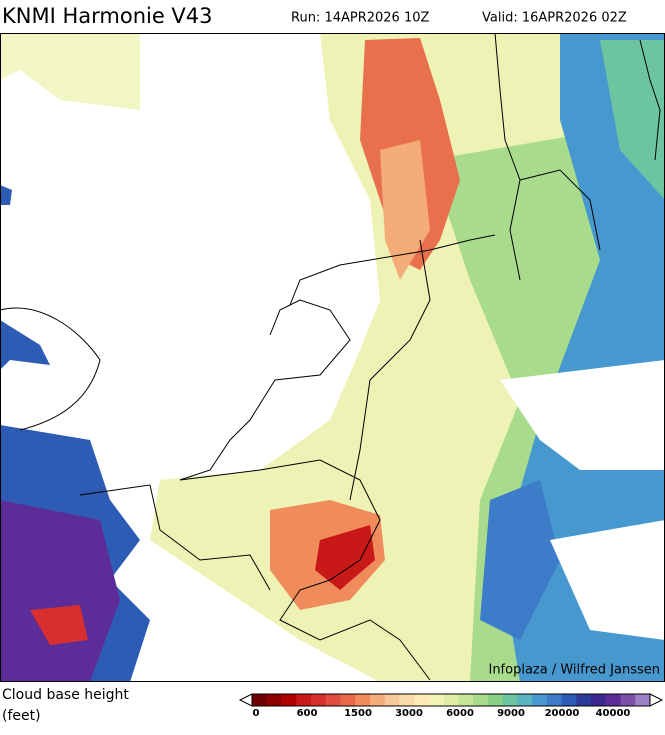 The width and height of the screenshot is (665, 735). Describe the element at coordinates (107, 16) in the screenshot. I see `title: KNMI Harmonie V43` at that location.